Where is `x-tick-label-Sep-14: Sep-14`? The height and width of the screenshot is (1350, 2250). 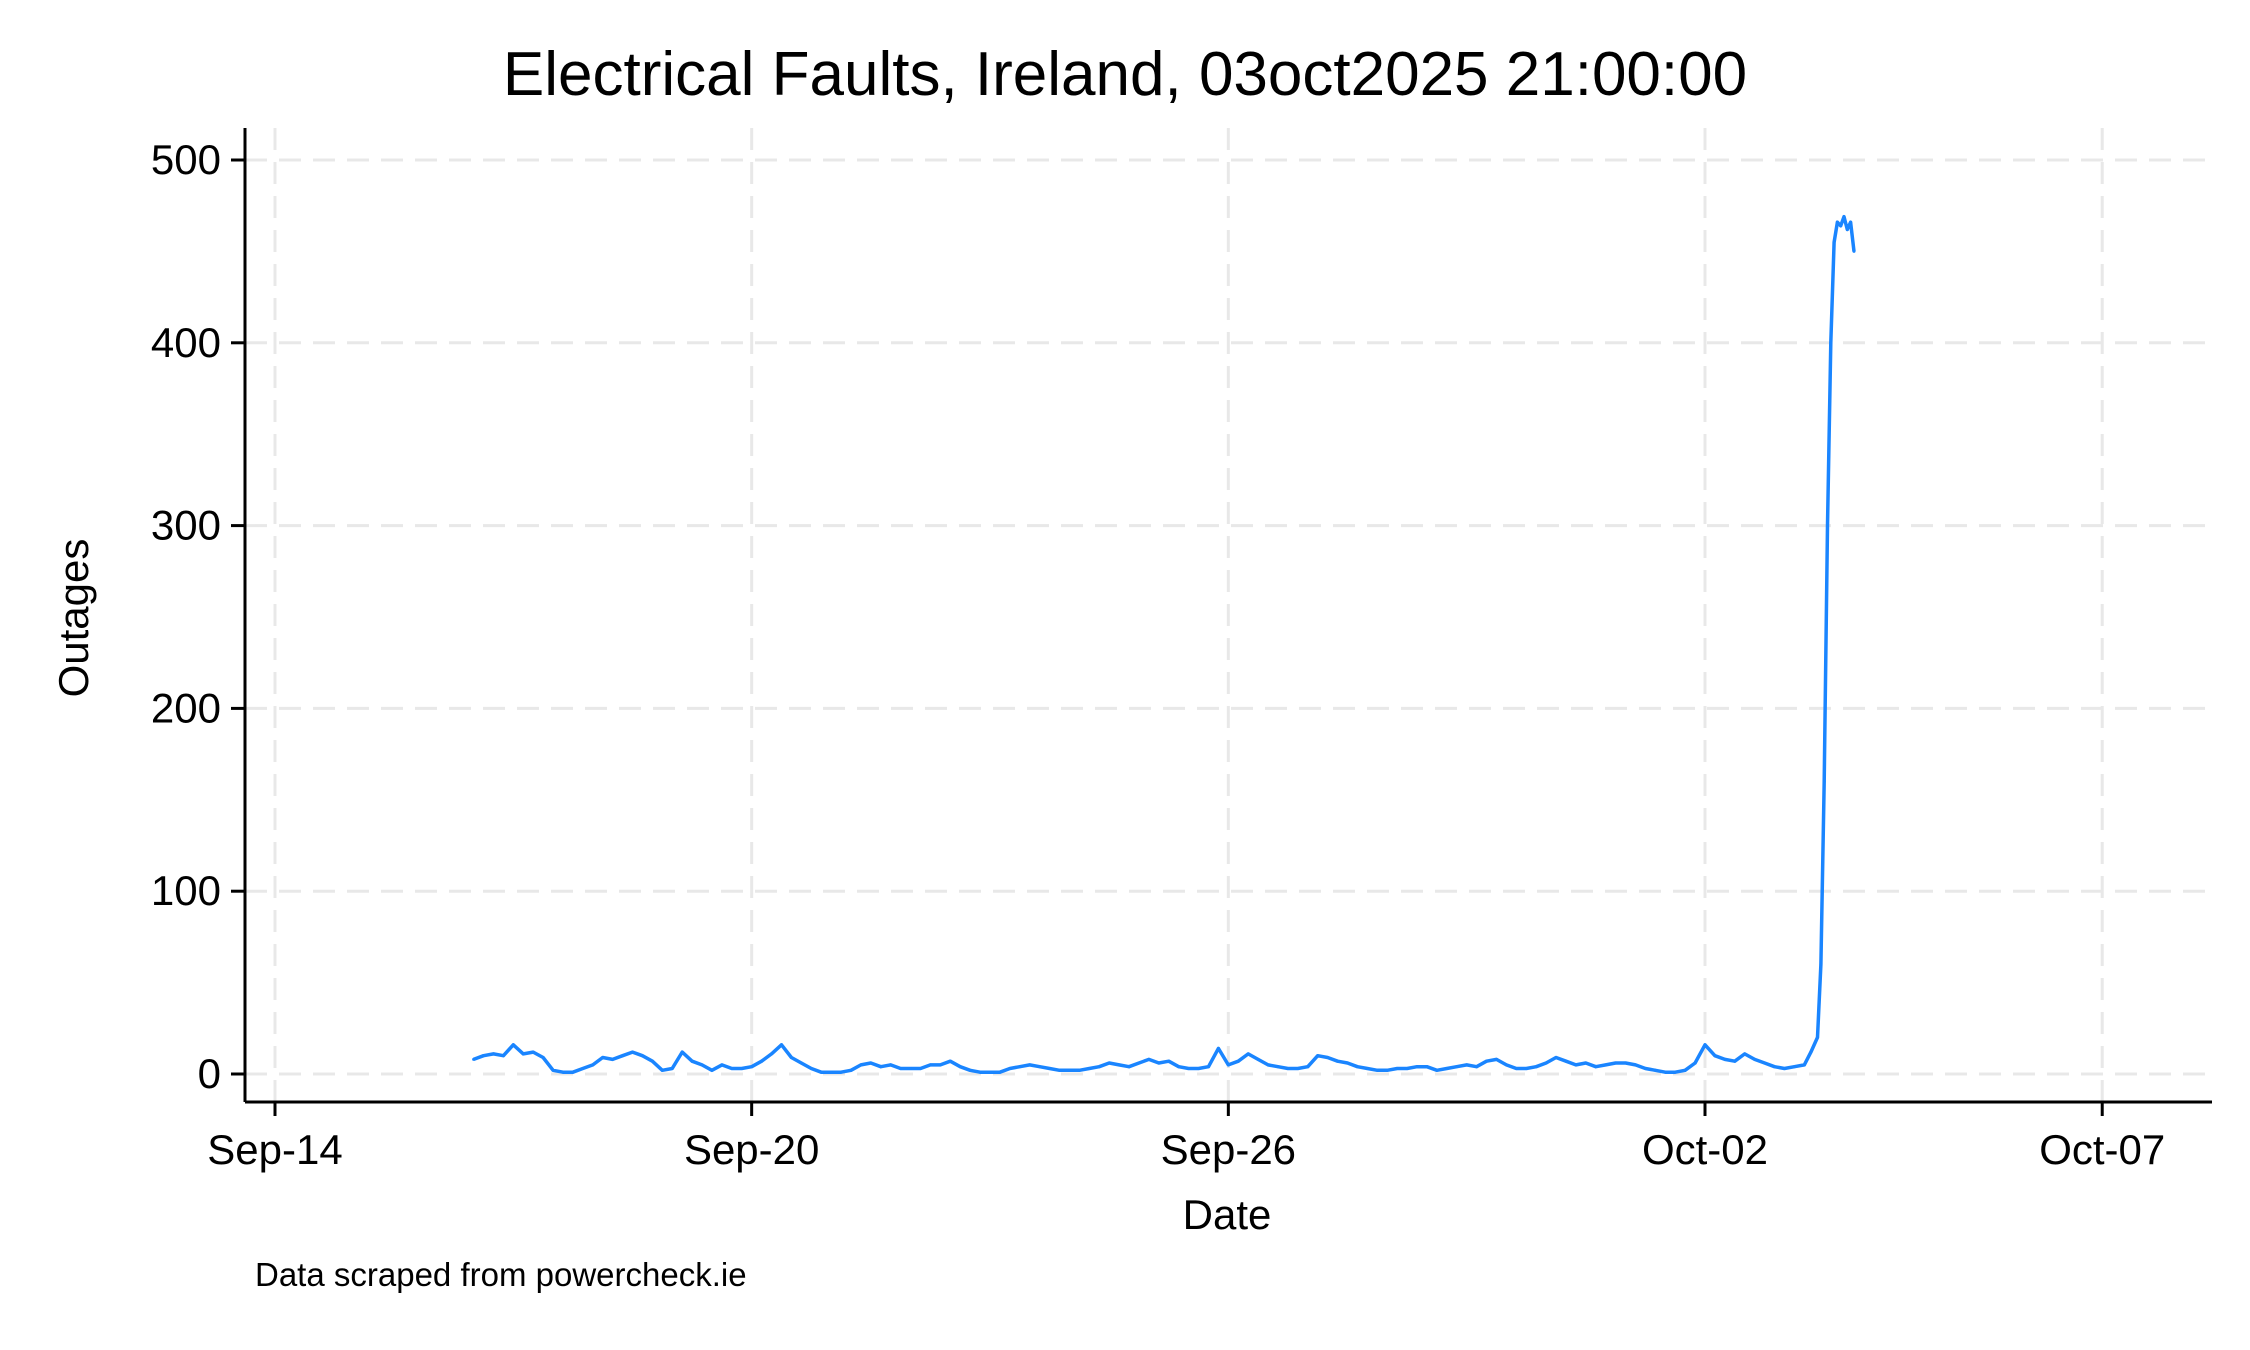
x-tick-label-Sep-14: Sep-14 is located at coordinates (274, 1149).